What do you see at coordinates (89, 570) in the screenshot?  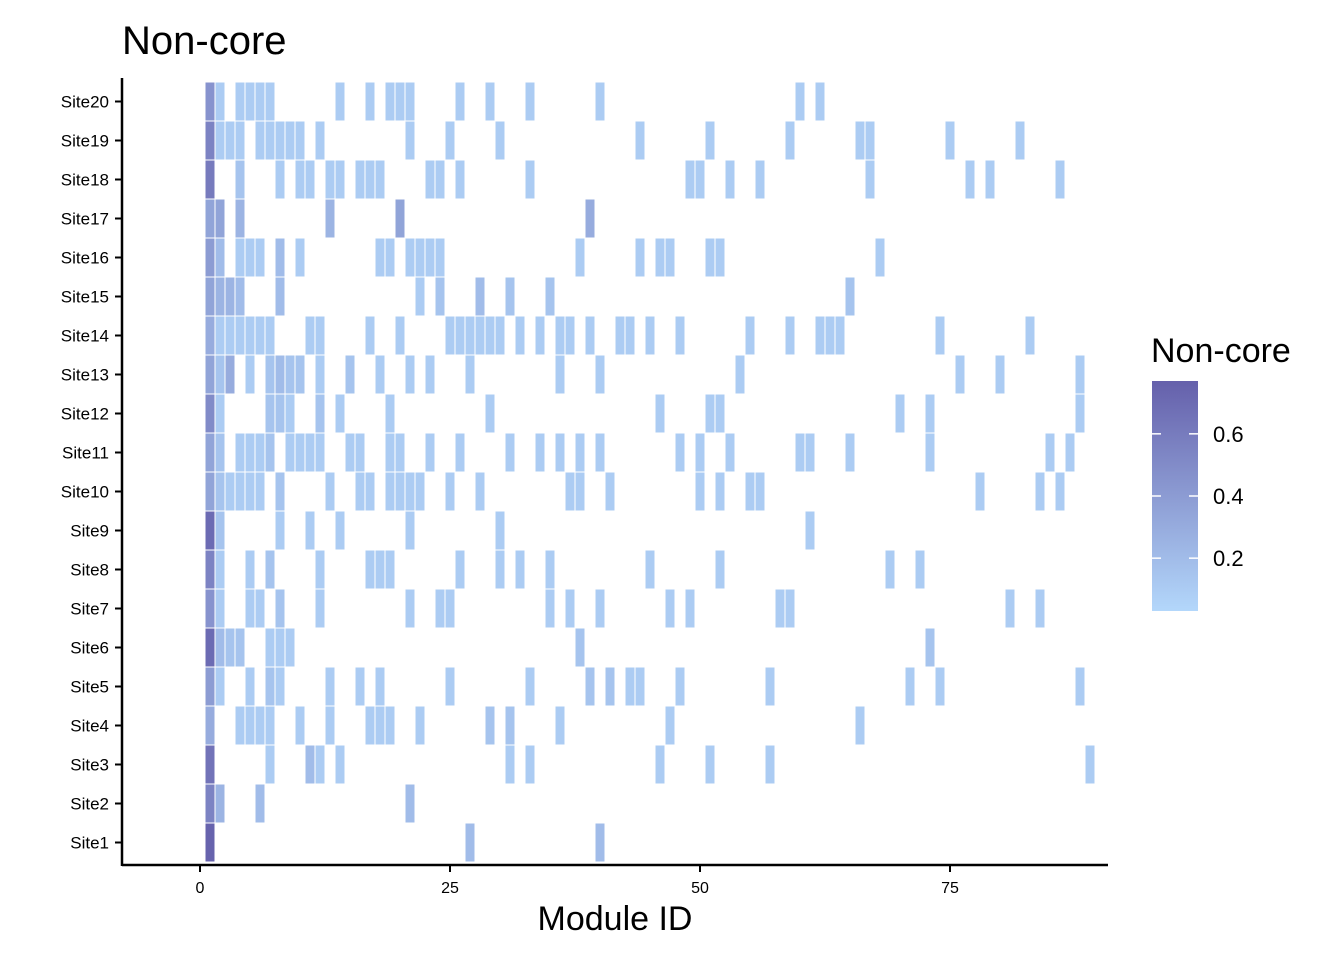 I see `y-tick-label: Site8` at bounding box center [89, 570].